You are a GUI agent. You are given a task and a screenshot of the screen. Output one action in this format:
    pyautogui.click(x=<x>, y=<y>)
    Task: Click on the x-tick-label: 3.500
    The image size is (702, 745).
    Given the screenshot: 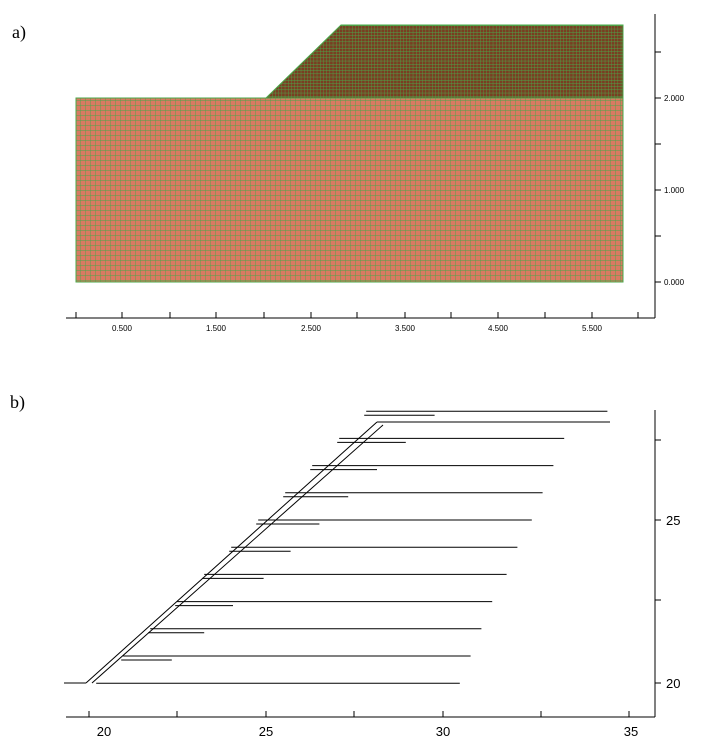 What is the action you would take?
    pyautogui.click(x=405, y=328)
    